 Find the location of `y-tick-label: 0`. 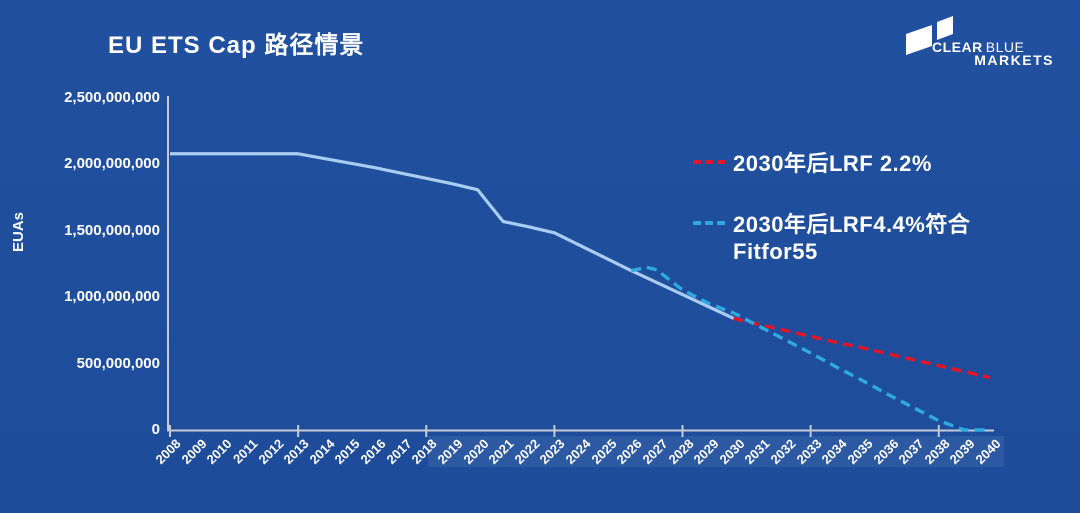

y-tick-label: 0 is located at coordinates (155, 429).